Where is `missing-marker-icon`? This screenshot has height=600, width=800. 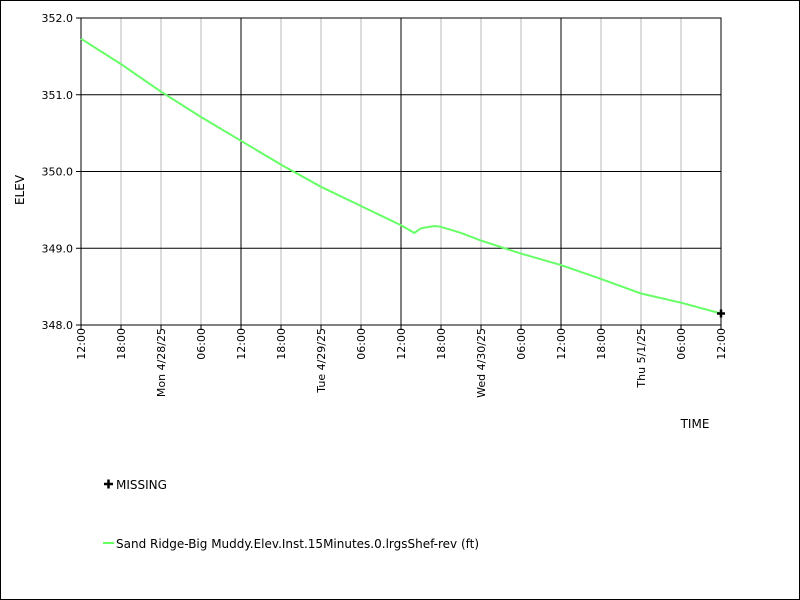
missing-marker-icon is located at coordinates (108, 484).